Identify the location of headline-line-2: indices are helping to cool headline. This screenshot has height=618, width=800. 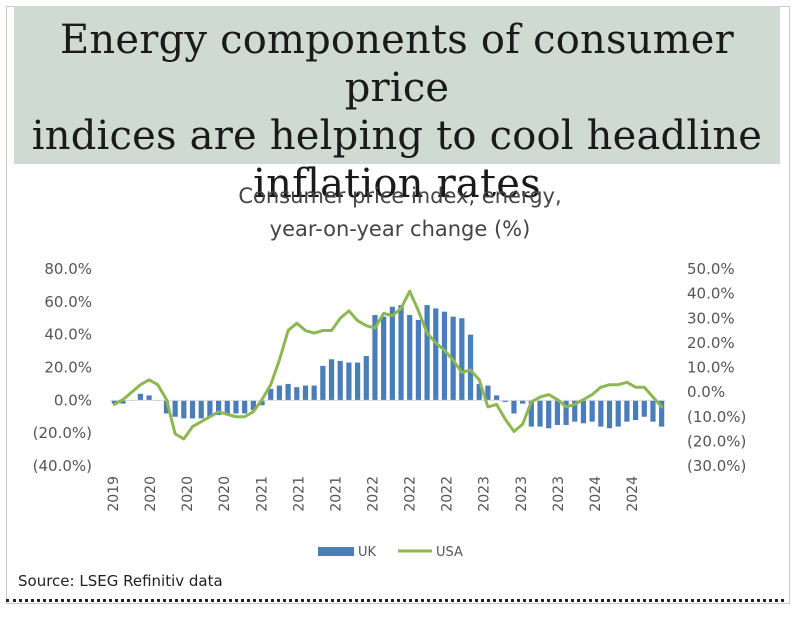
(397, 136).